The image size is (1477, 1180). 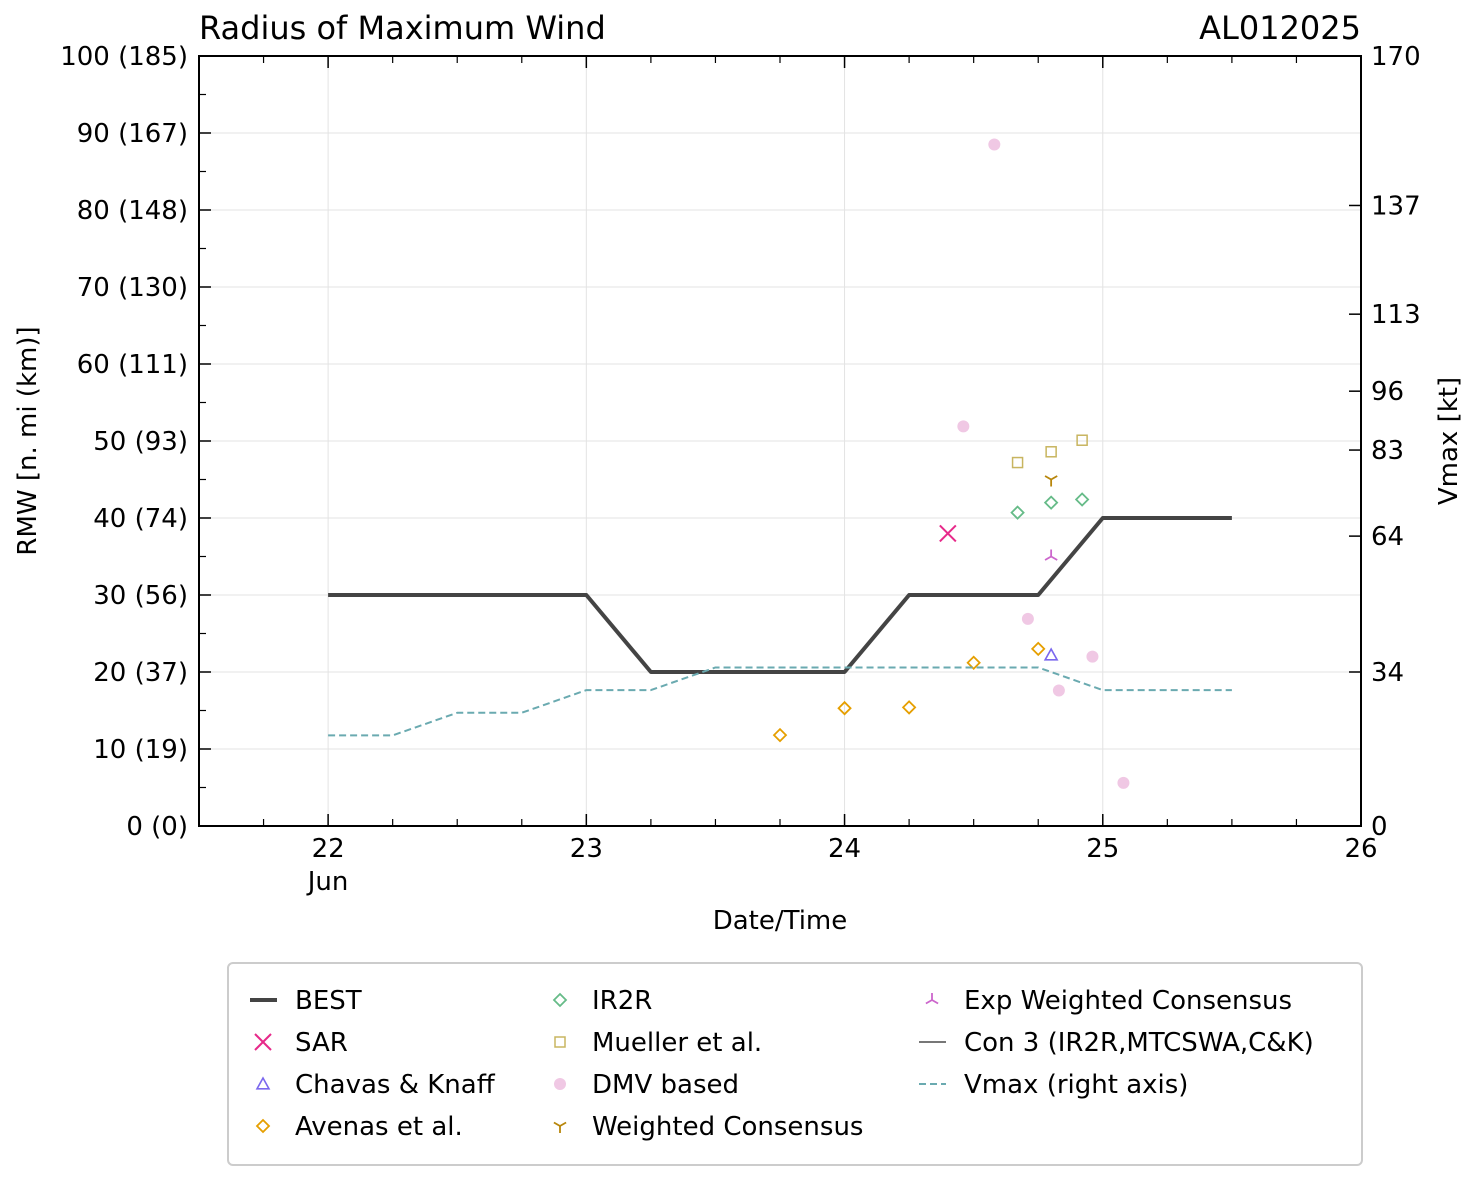 What do you see at coordinates (328, 1001) in the screenshot?
I see `legend-label-best: BEST` at bounding box center [328, 1001].